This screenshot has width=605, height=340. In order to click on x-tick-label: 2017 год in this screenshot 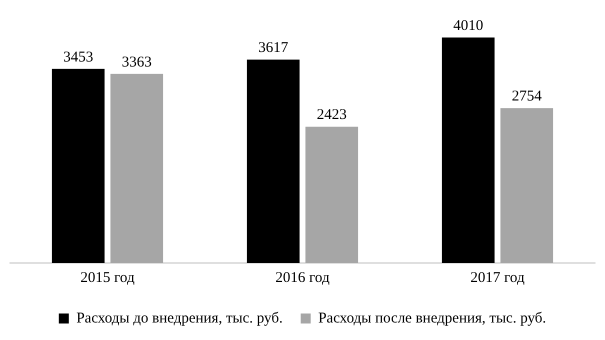, I will do `click(497, 278)`.